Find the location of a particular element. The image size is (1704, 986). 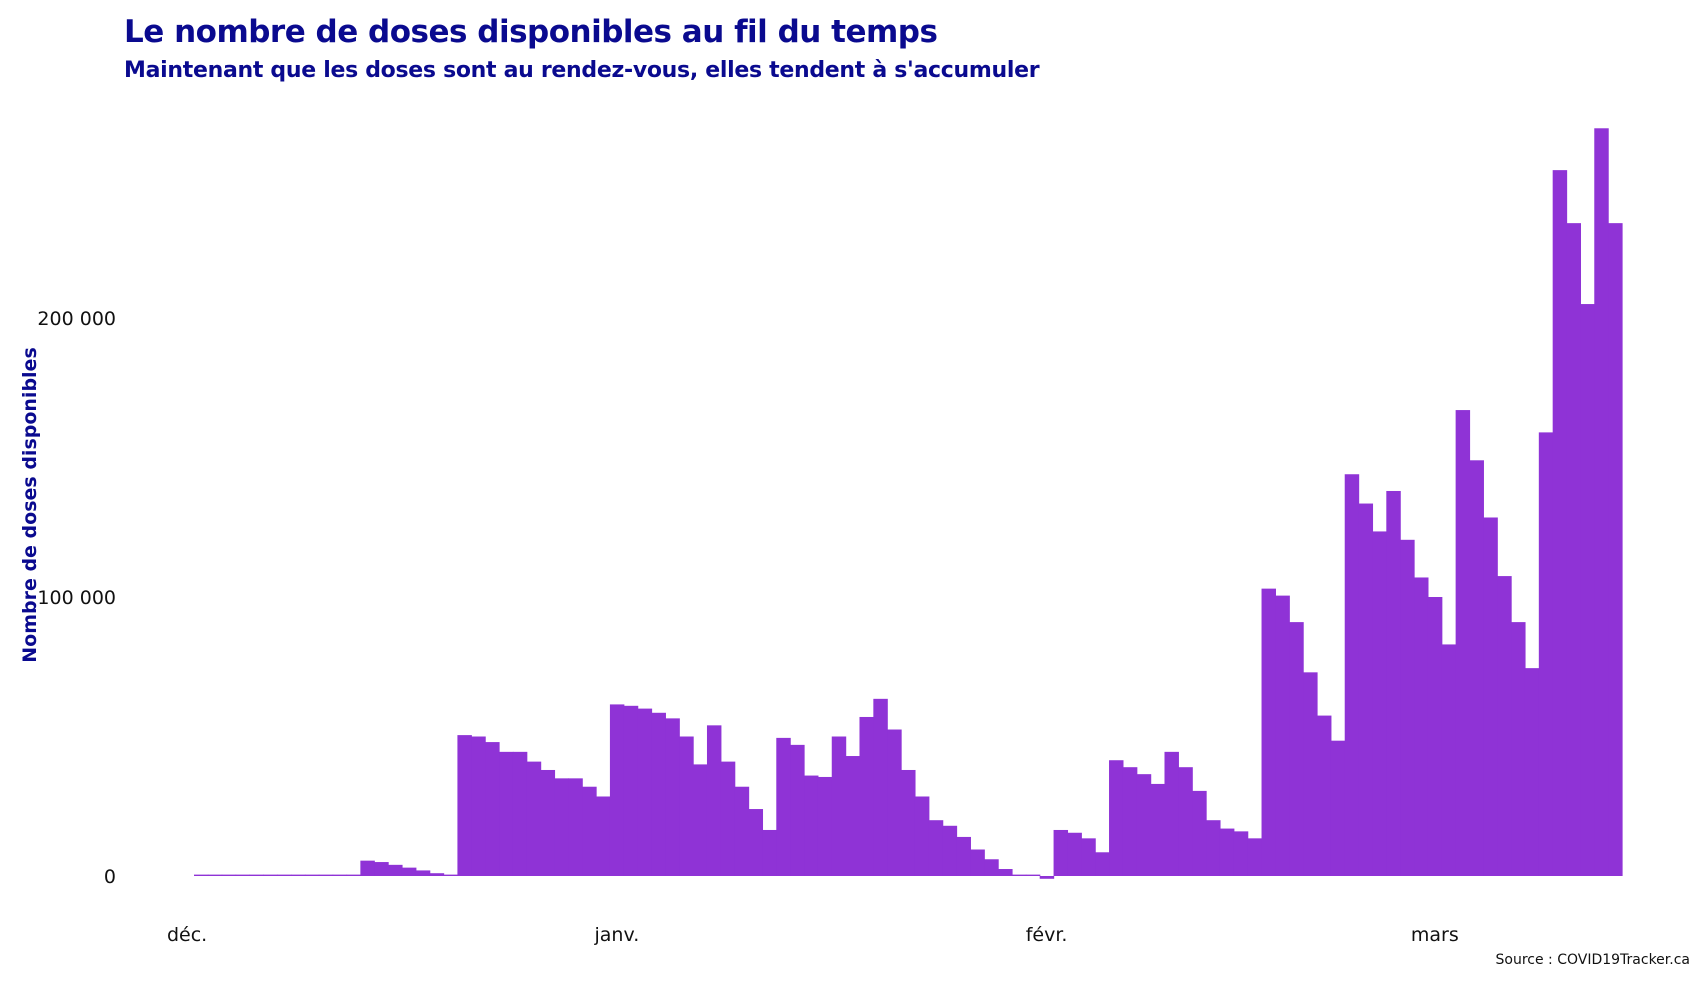

x-axis-ticks: déc. janv. févr. mars is located at coordinates (813, 935).